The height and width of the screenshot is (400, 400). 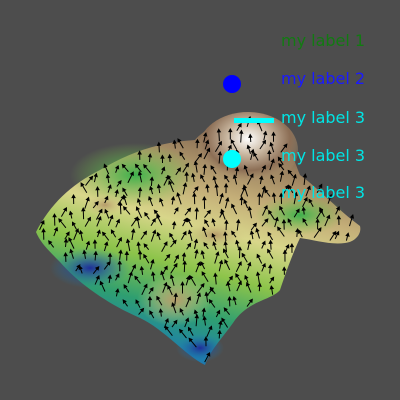 I want to click on terrain-green-area, so click(x=300, y=215).